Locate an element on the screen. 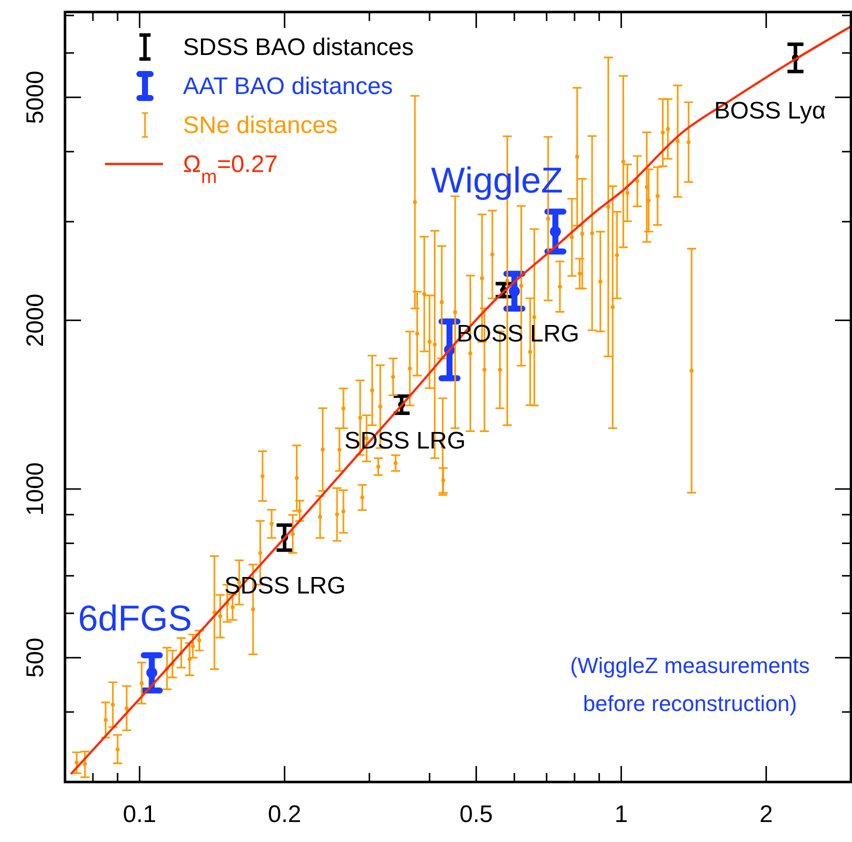 The height and width of the screenshot is (842, 852). legend-label: AAT BAO distances is located at coordinates (288, 86).